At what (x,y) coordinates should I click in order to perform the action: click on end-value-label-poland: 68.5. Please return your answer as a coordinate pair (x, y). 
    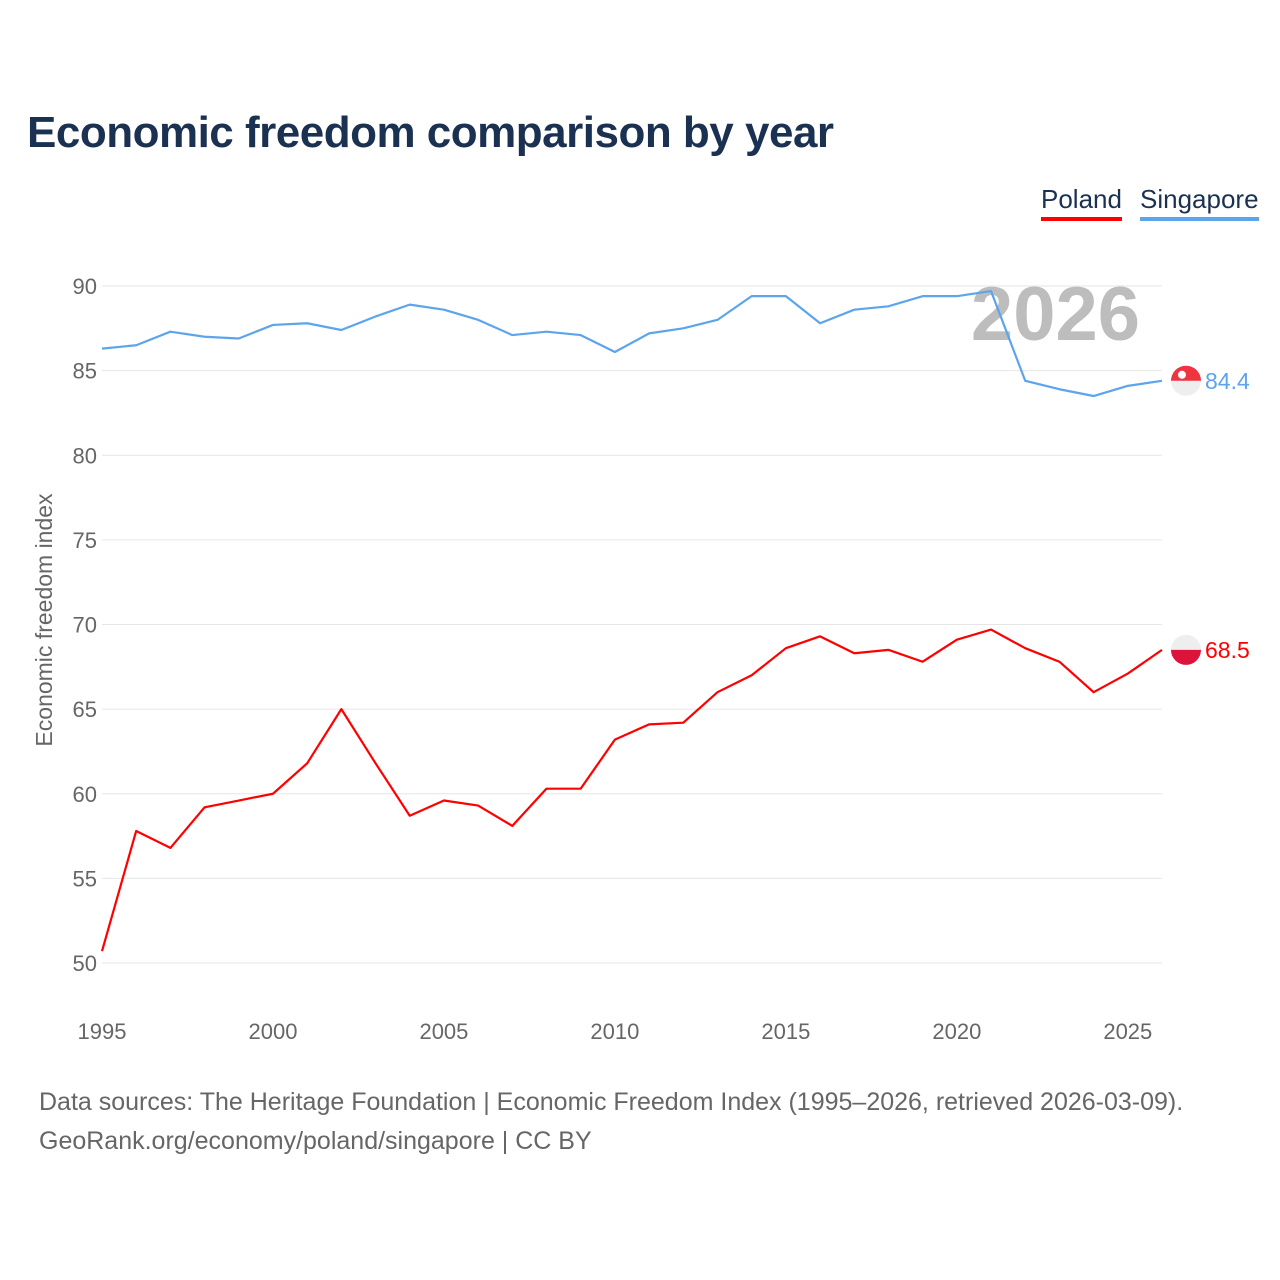
    Looking at the image, I should click on (1227, 650).